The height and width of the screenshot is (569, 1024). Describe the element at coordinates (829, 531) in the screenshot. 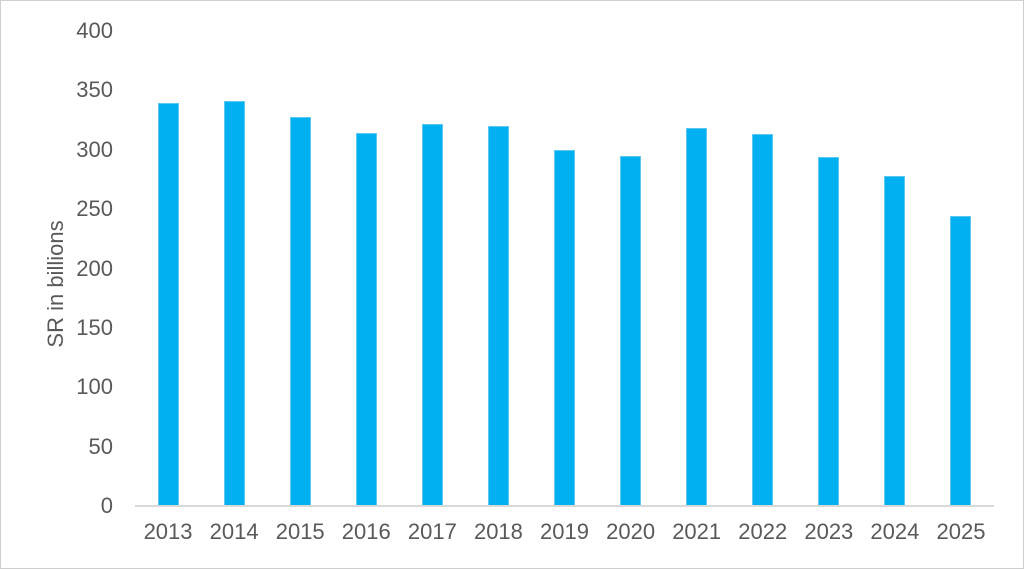

I see `x-tick-label-2023: 2023` at that location.